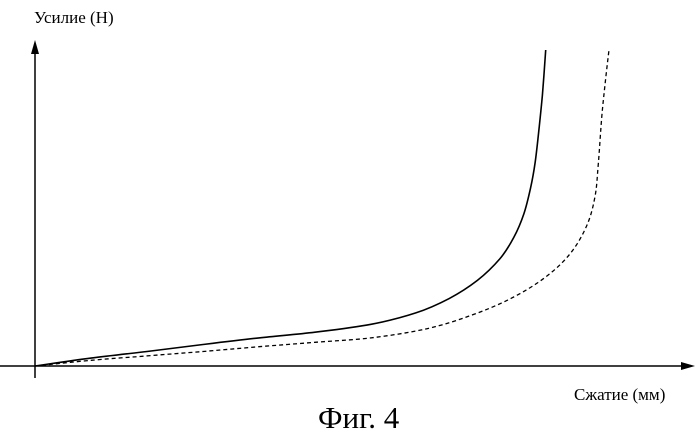  Describe the element at coordinates (358, 417) in the screenshot. I see `figure-caption: Фиг. 4` at that location.